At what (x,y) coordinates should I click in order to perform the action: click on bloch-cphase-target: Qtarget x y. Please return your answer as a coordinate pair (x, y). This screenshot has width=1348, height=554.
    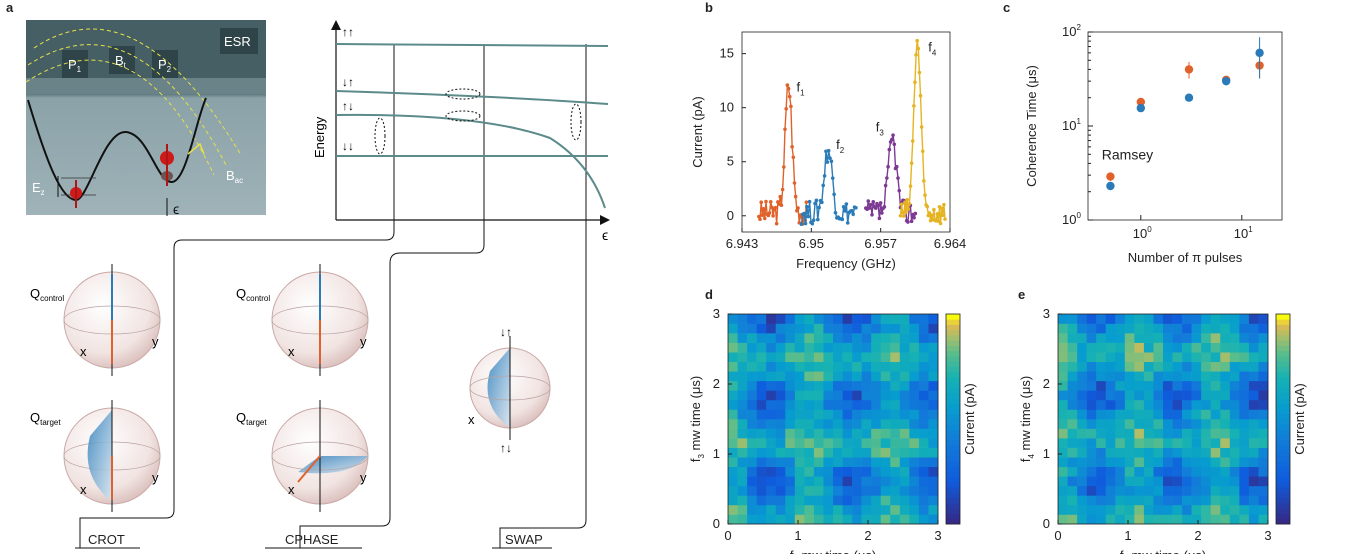
    Looking at the image, I should click on (302, 456).